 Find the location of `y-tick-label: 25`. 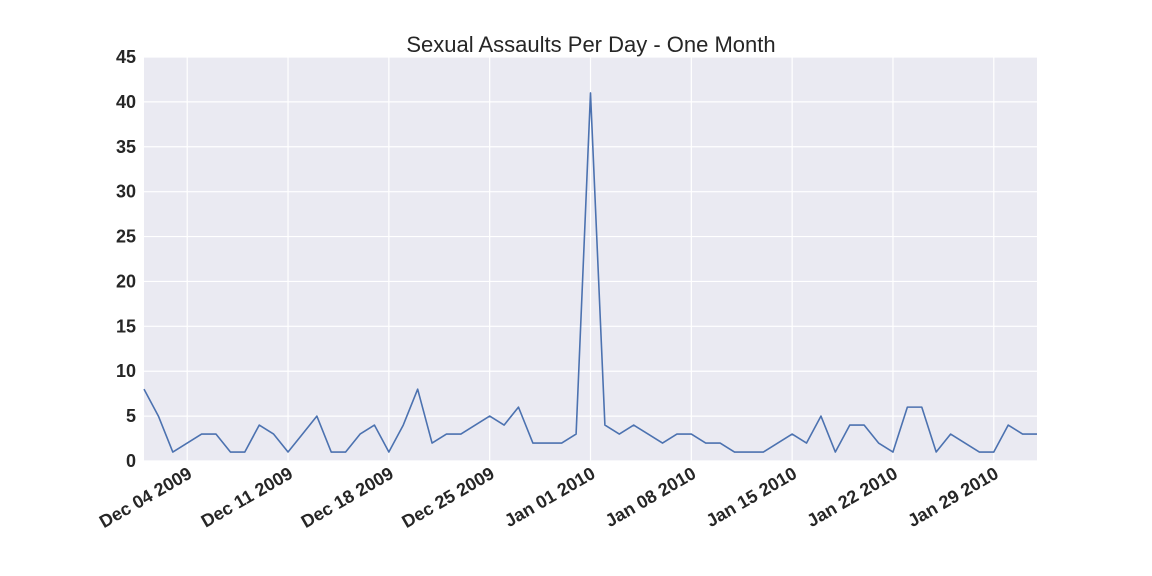

y-tick-label: 25 is located at coordinates (126, 237).